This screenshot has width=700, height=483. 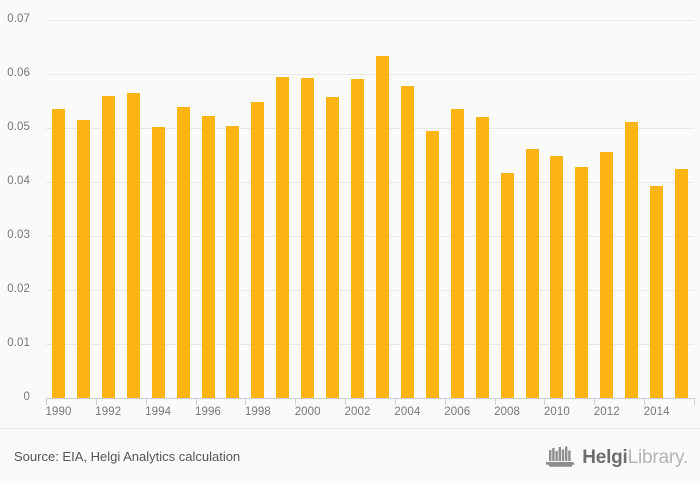 I want to click on helgi-library-logo: HelgiLibrary., so click(x=617, y=457).